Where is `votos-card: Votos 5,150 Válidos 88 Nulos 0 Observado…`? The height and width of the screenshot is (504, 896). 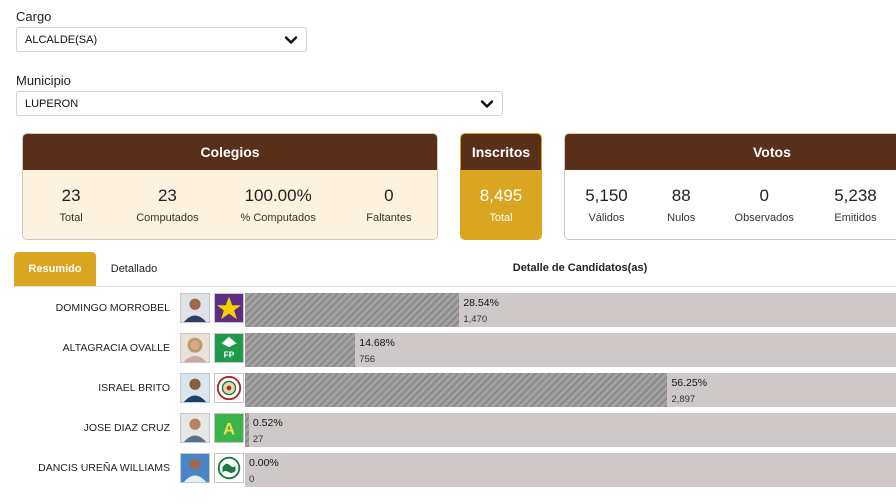
votos-card: Votos 5,150 Válidos 88 Nulos 0 Observado… is located at coordinates (730, 186).